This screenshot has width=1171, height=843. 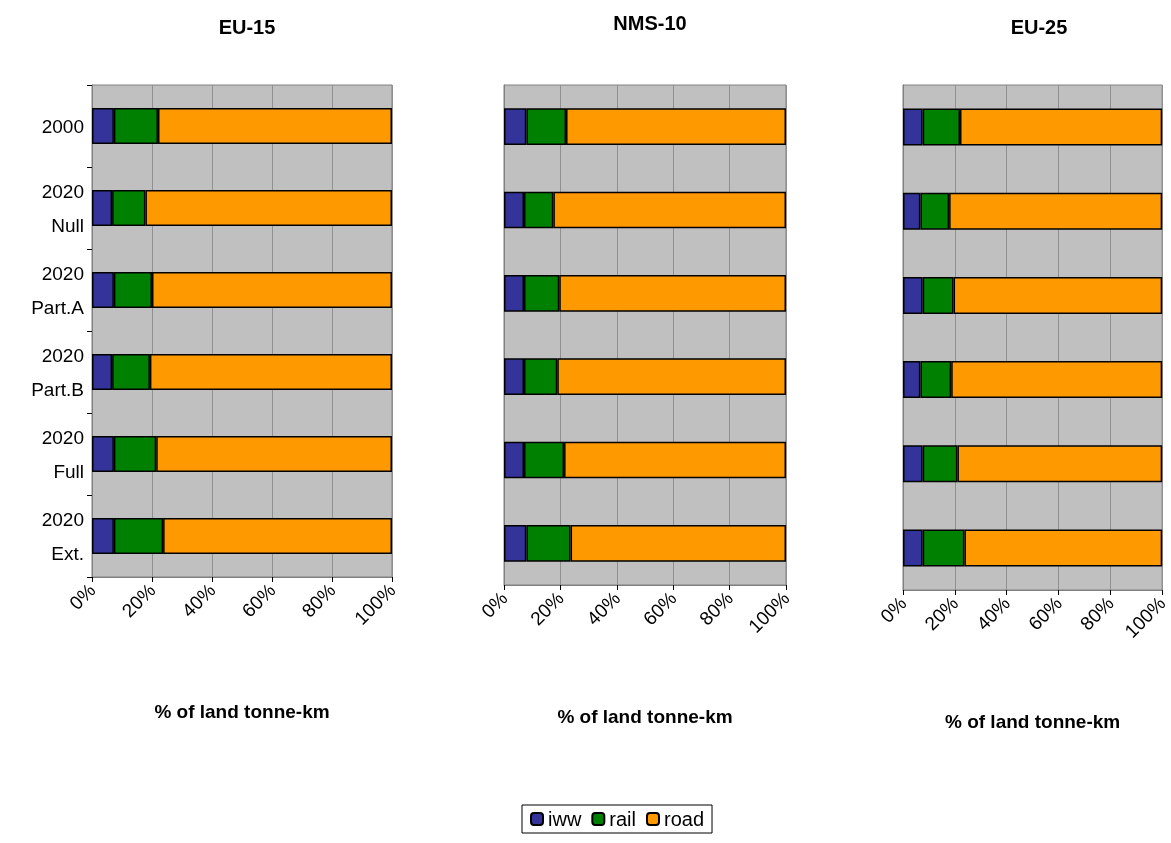 I want to click on legend-label: road, so click(x=684, y=819).